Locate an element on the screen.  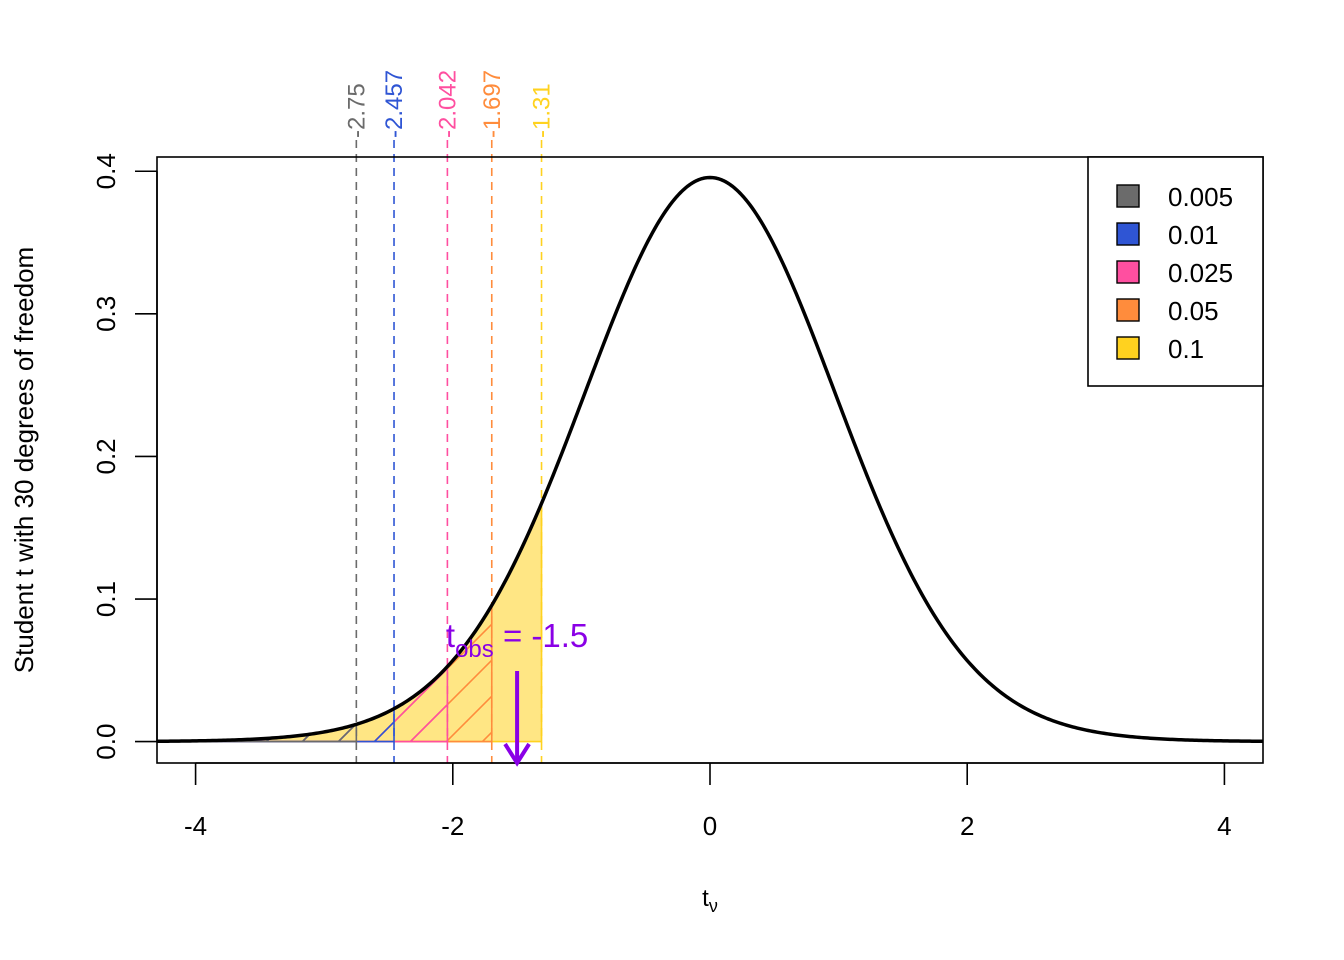
x-tick-label: 0 is located at coordinates (710, 826).